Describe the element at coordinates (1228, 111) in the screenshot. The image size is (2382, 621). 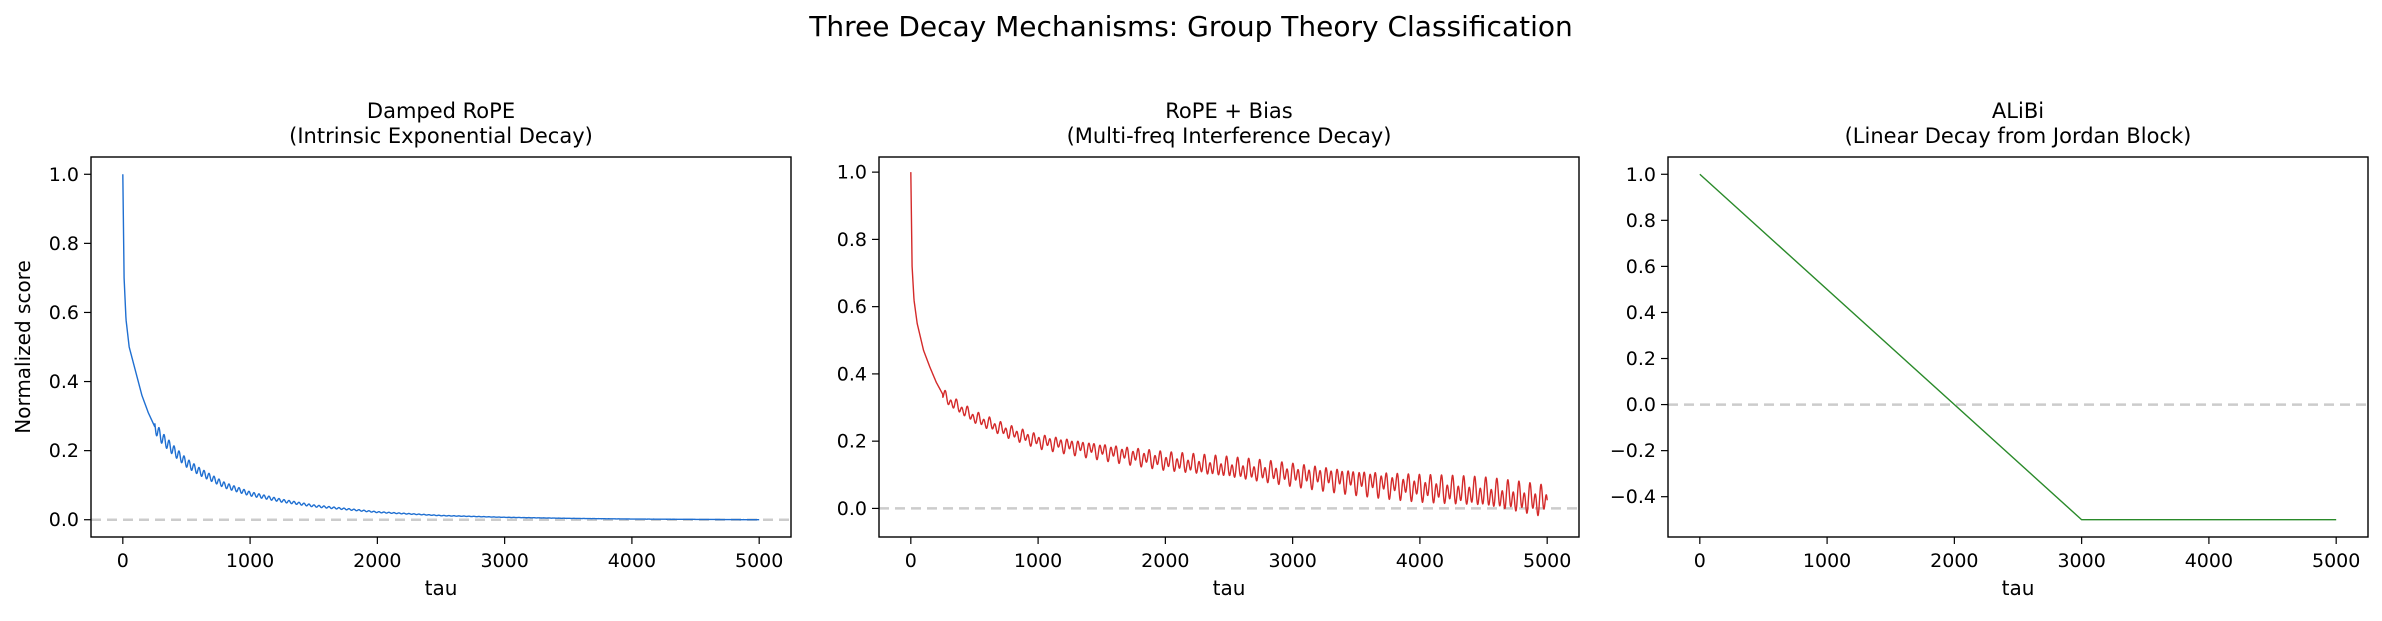
I see `panel-title-2-line-1: RoPE + Bias` at that location.